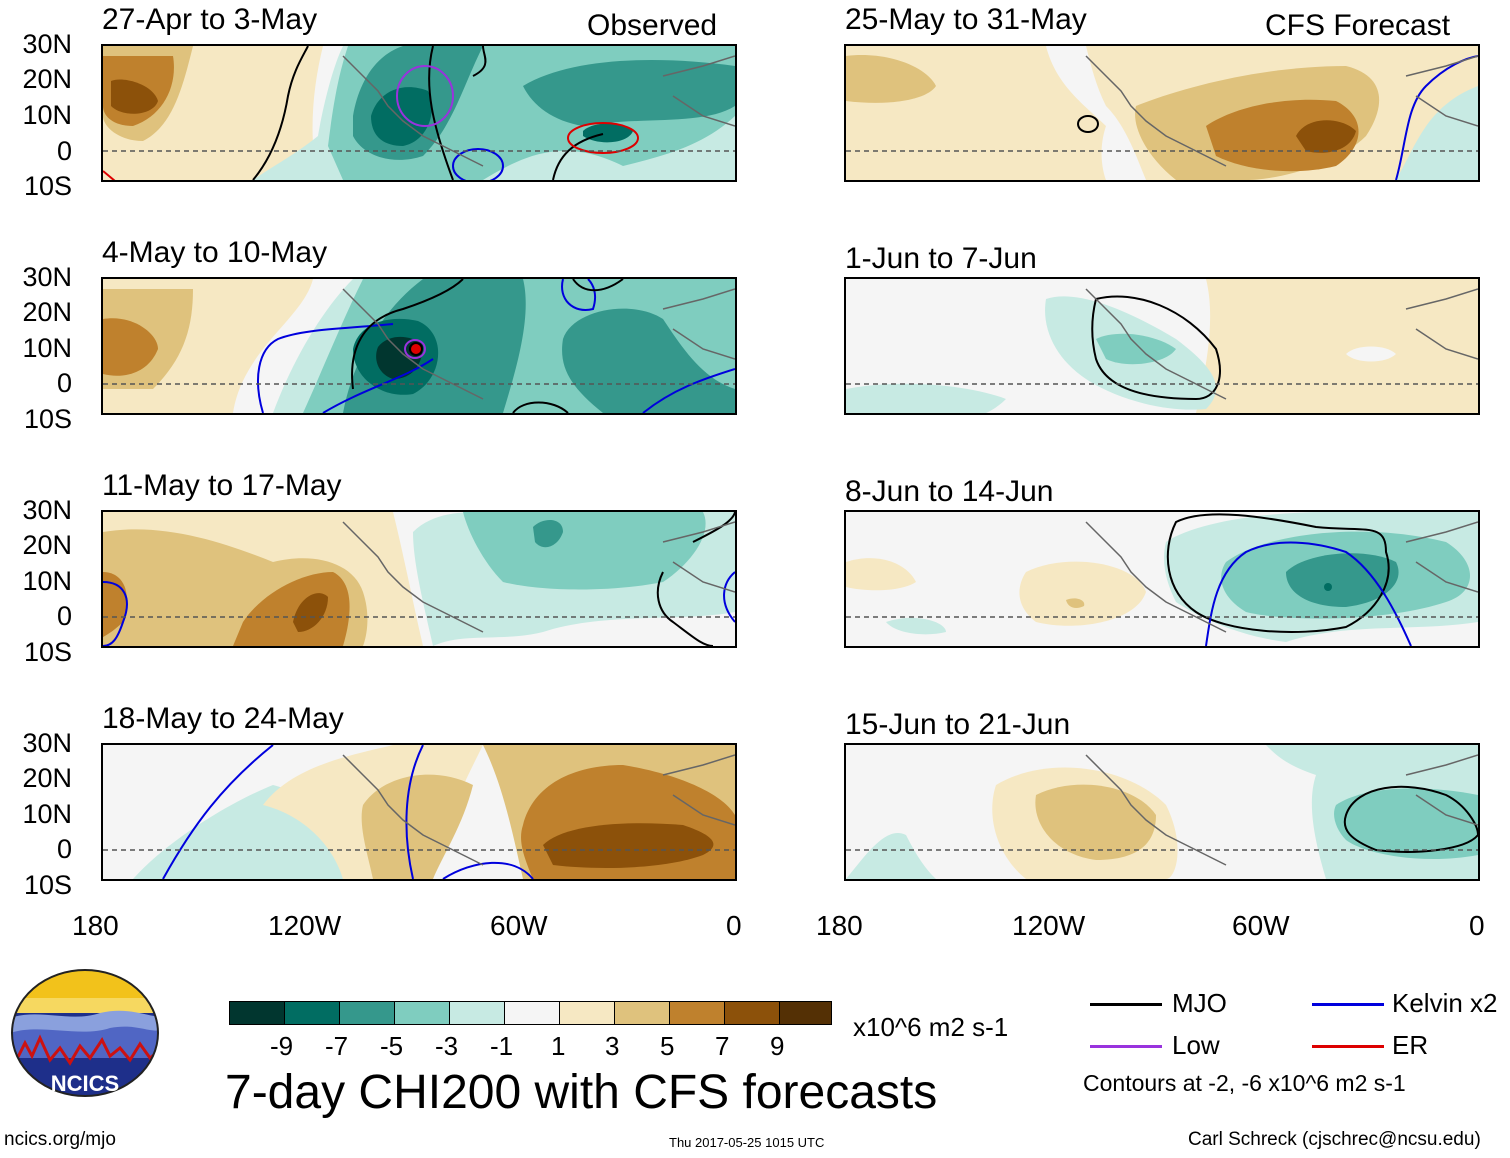 The height and width of the screenshot is (1158, 1510). Describe the element at coordinates (223, 718) in the screenshot. I see `panel-title-4: 18-May to 24-May` at that location.